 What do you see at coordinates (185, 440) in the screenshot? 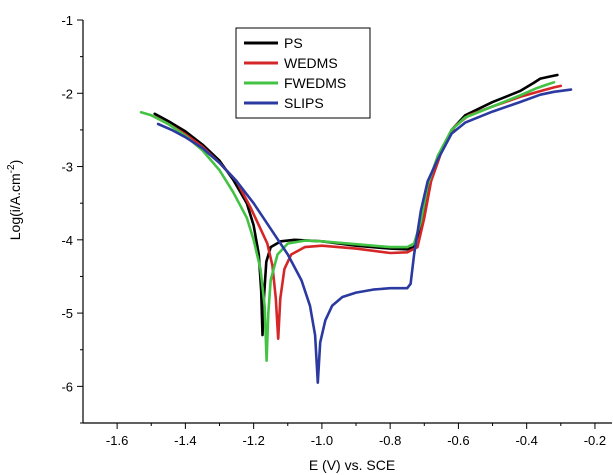
I see `x-tick-label: -1.4` at bounding box center [185, 440].